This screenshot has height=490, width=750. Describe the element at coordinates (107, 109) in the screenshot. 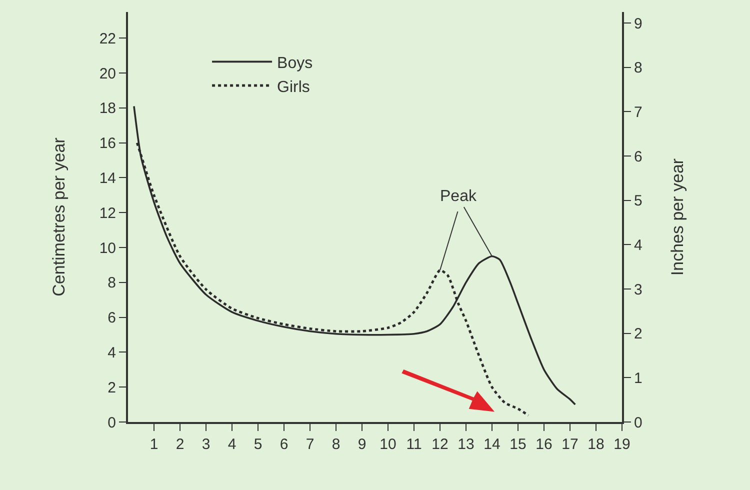

I see `y-tick-label: 18` at that location.